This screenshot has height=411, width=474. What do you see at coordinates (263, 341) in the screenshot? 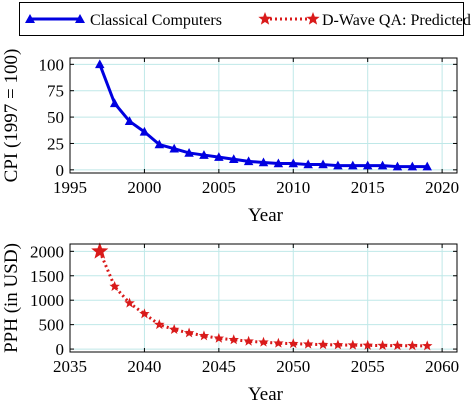
I see `pph-point-2048` at bounding box center [263, 341].